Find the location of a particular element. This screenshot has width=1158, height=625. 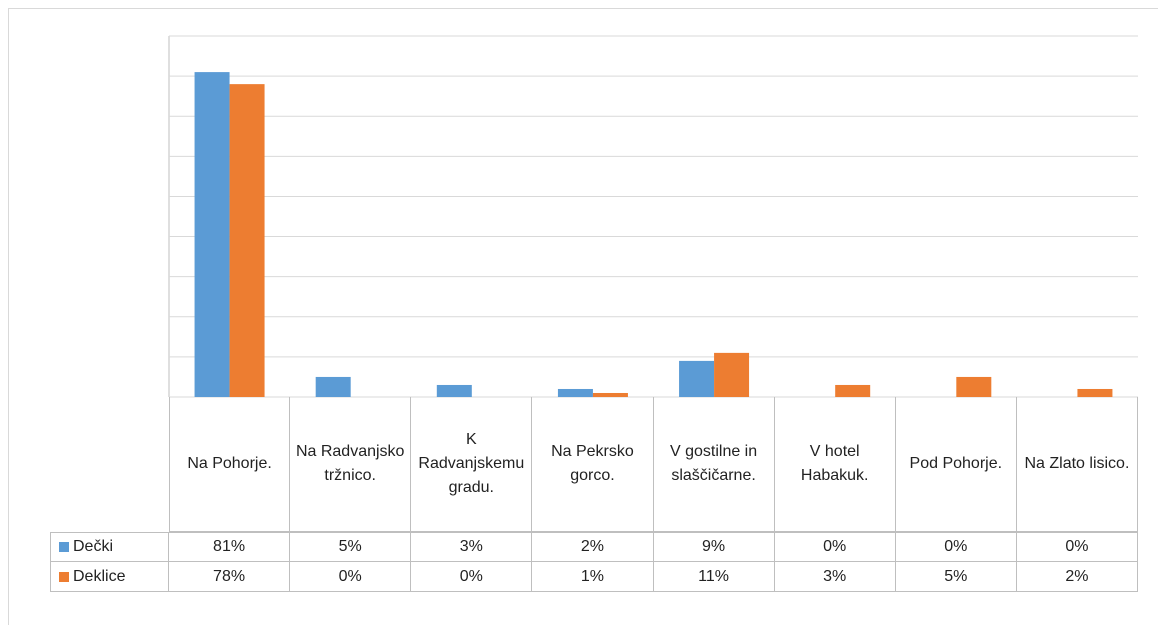

category-label: V hotel Habakuk. is located at coordinates (835, 464).